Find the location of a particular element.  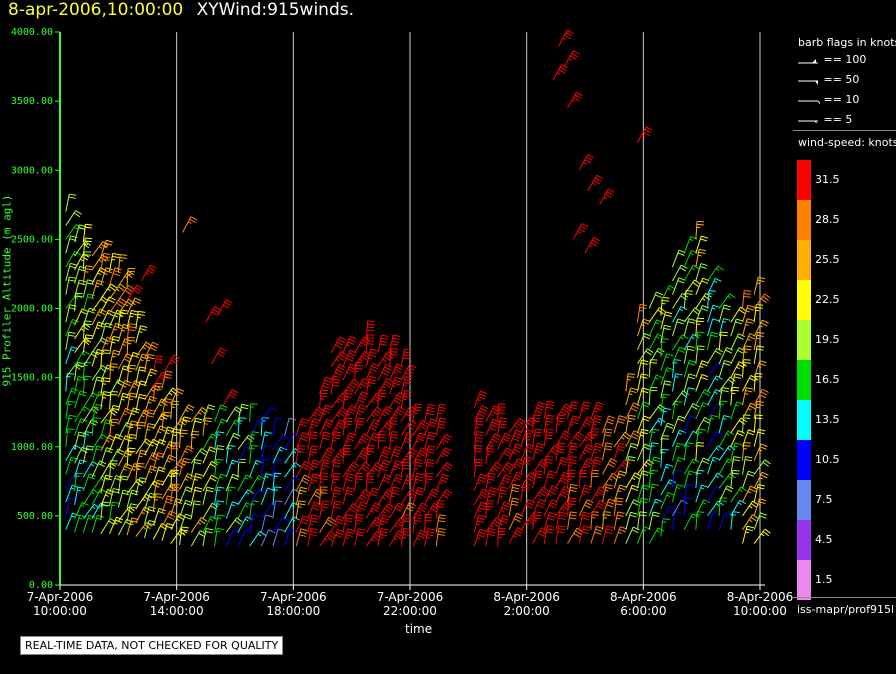

x-tick-label: 10:00:00 is located at coordinates (60, 611).